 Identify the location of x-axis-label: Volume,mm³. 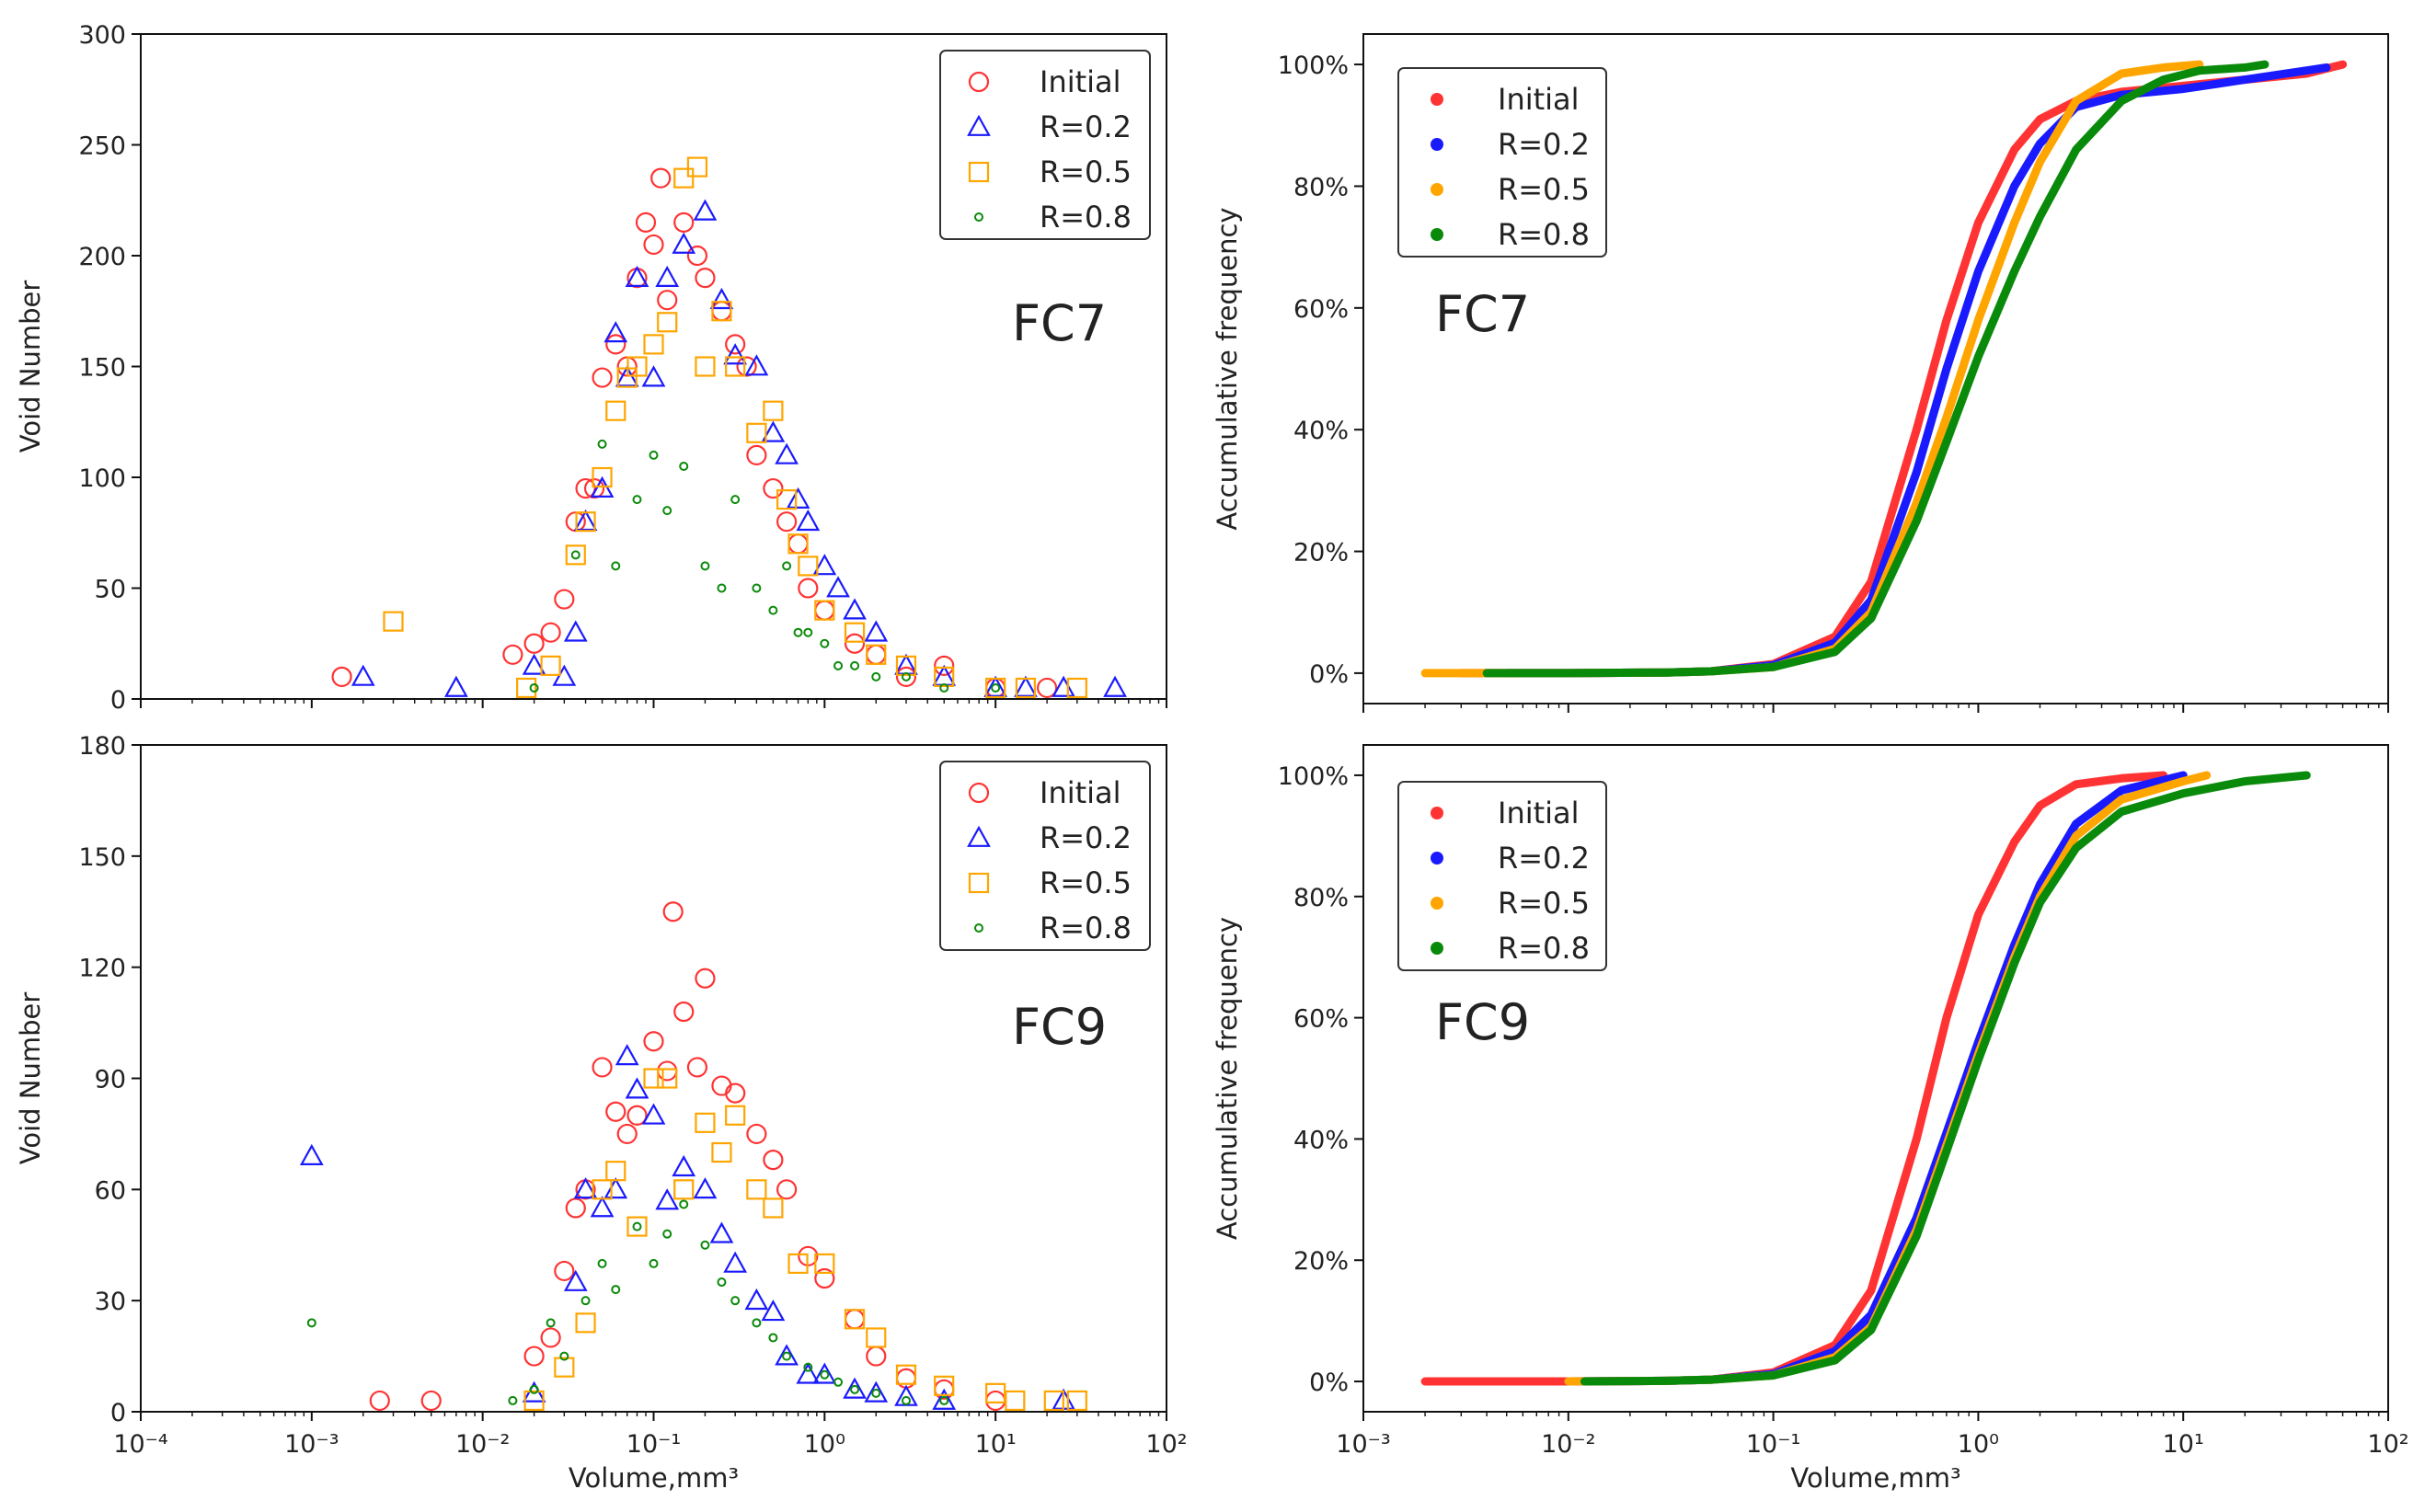
(1875, 1478).